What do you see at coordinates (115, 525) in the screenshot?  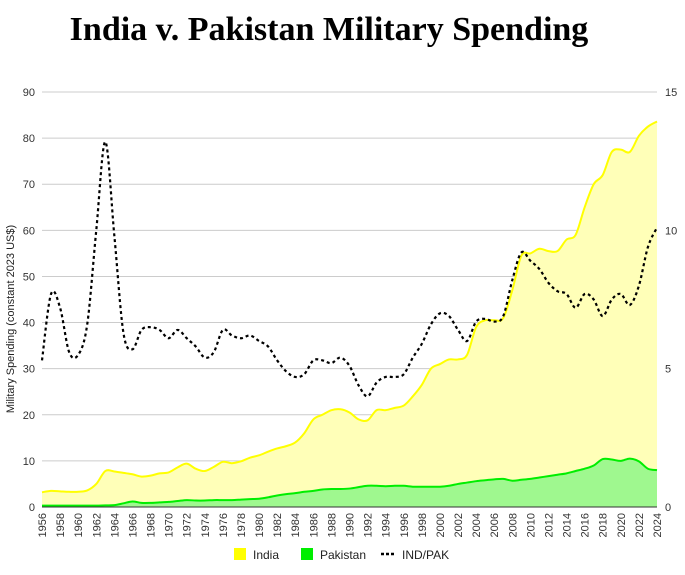 I see `x-tick-label: 1964` at bounding box center [115, 525].